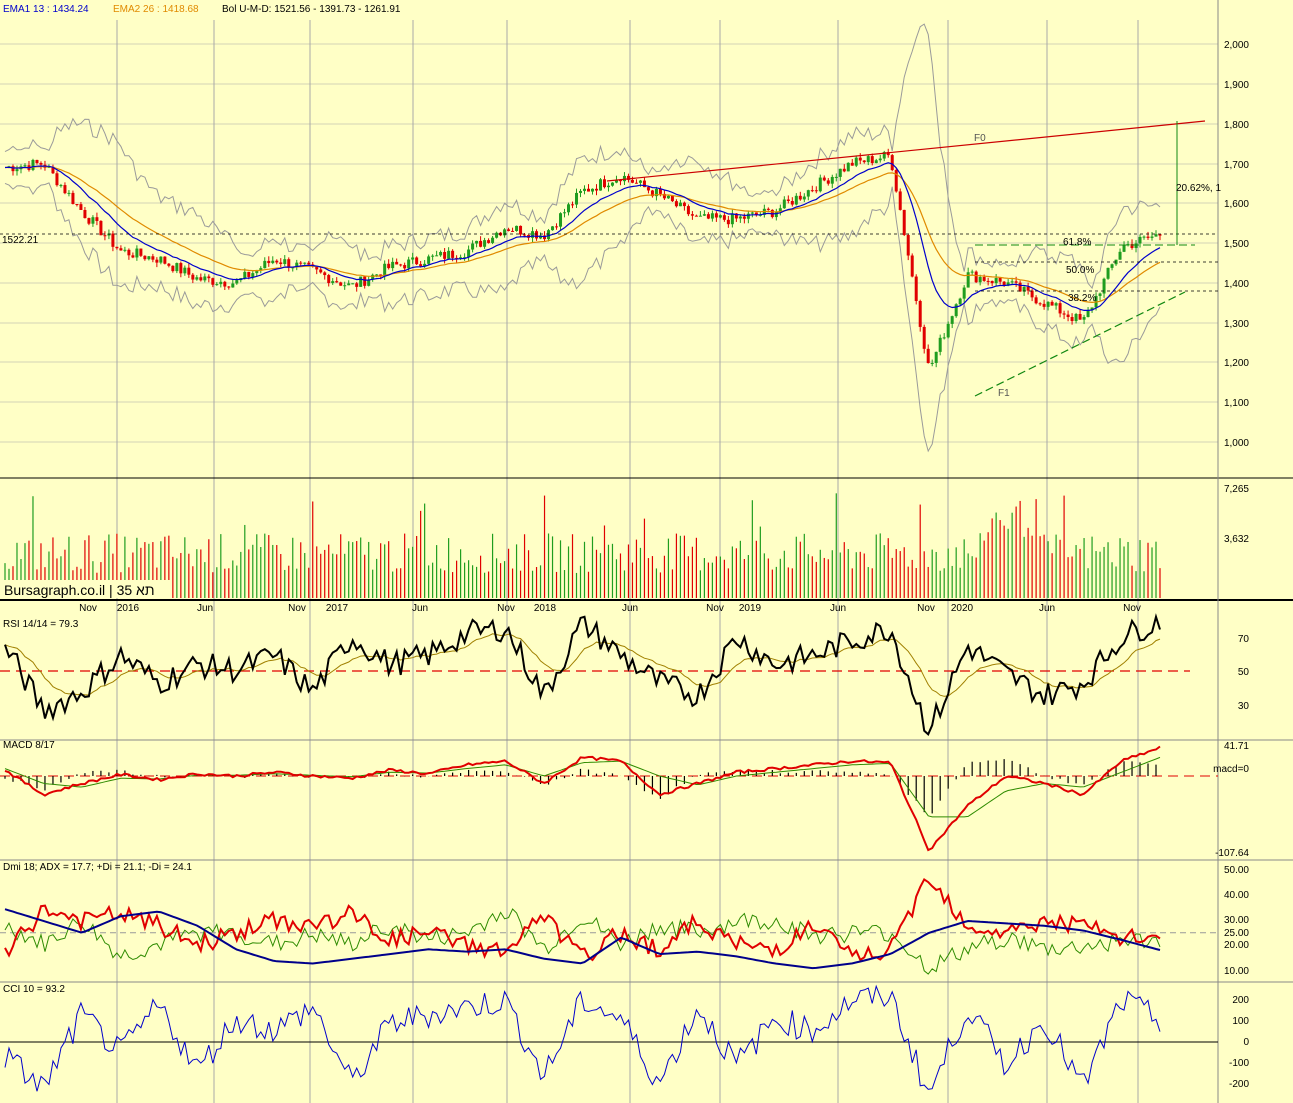 The height and width of the screenshot is (1103, 1293). I want to click on watermark-box, so click(87, 589).